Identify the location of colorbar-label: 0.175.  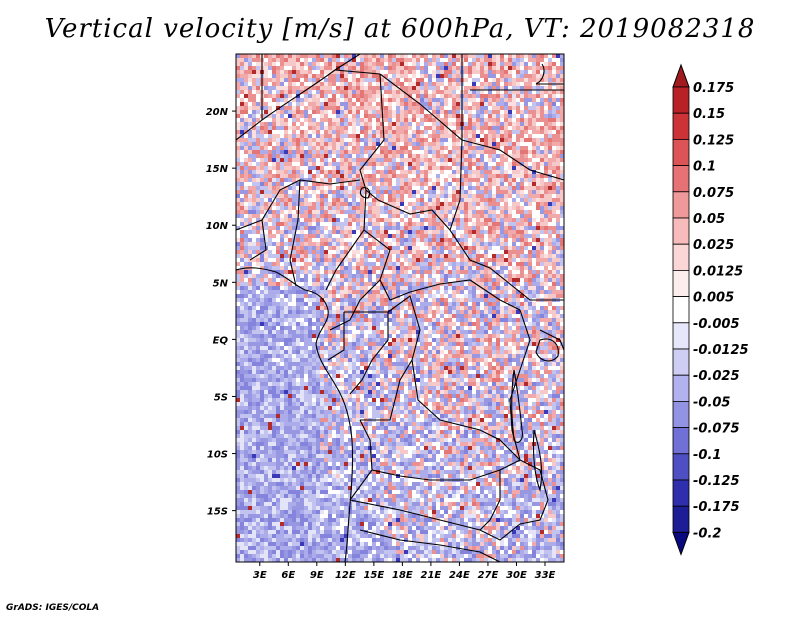
(713, 88).